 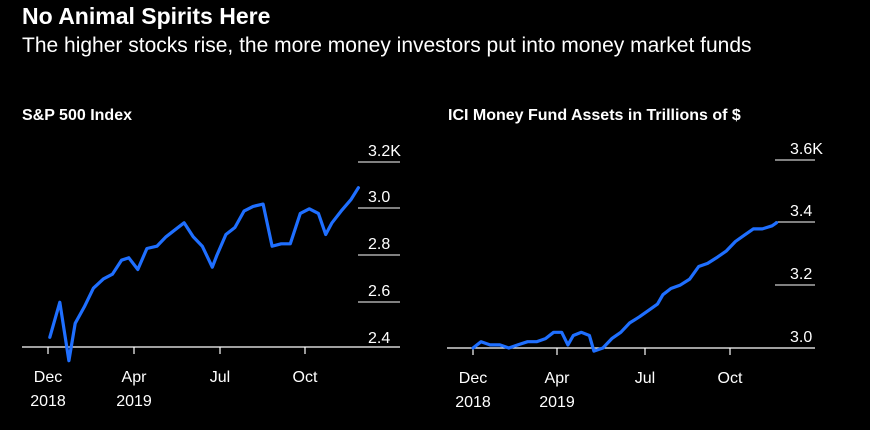 What do you see at coordinates (204, 274) in the screenshot?
I see `sp500-line` at bounding box center [204, 274].